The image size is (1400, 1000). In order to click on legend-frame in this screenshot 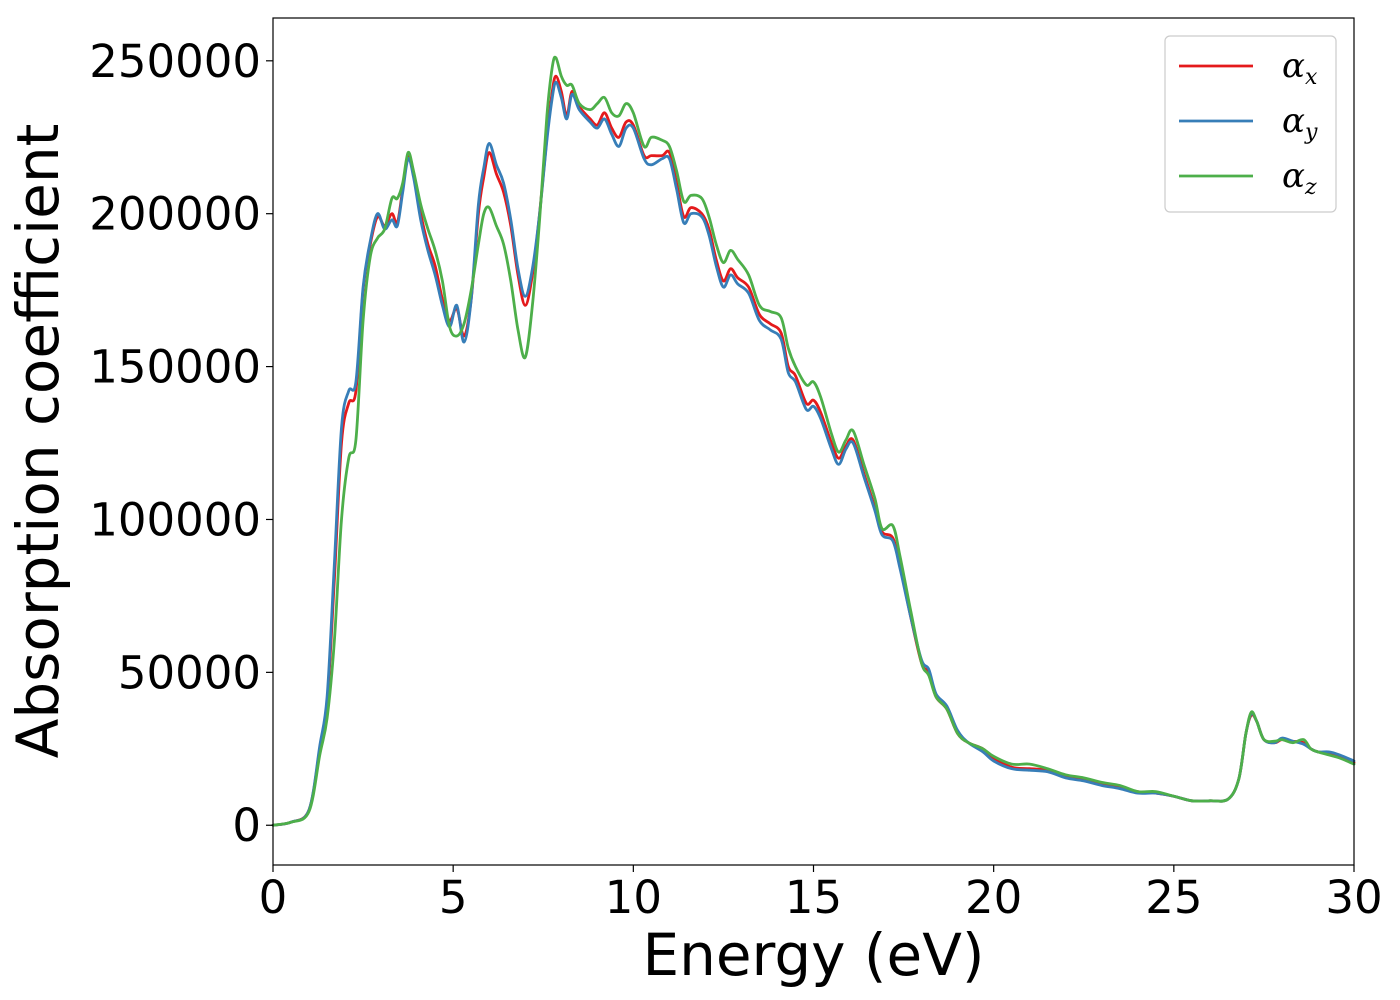, I will do `click(1250, 124)`.